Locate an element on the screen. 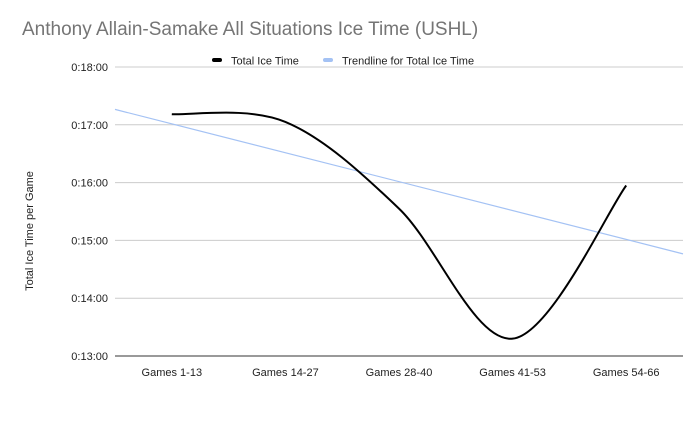 The width and height of the screenshot is (693, 429). y-tick-label: 0:18:00 is located at coordinates (89, 68).